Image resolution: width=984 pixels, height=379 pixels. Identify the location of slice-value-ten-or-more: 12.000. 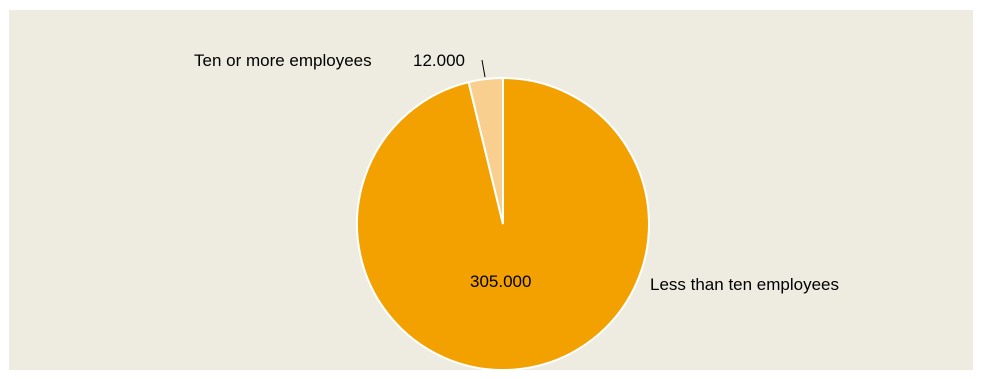
(439, 60).